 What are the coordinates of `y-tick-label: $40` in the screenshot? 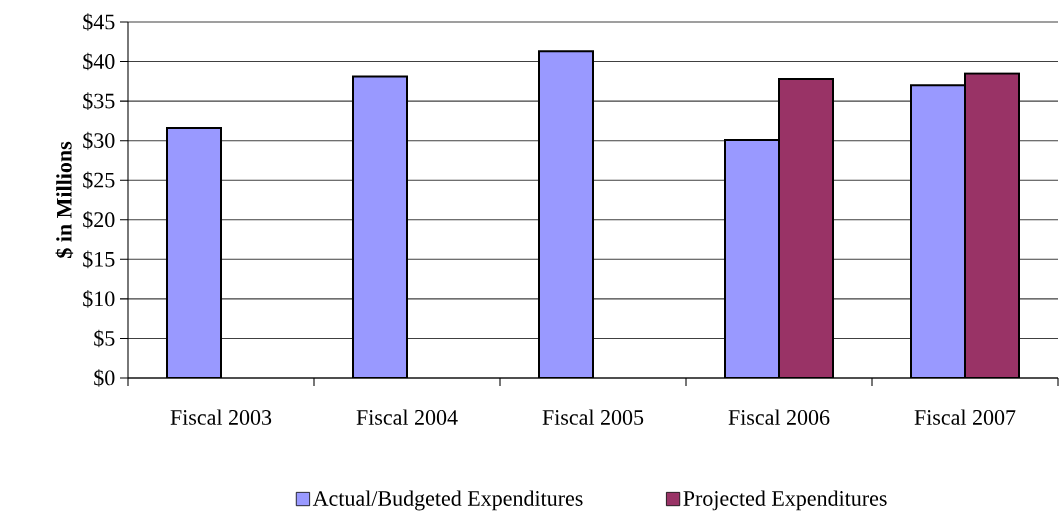 It's located at (99, 61).